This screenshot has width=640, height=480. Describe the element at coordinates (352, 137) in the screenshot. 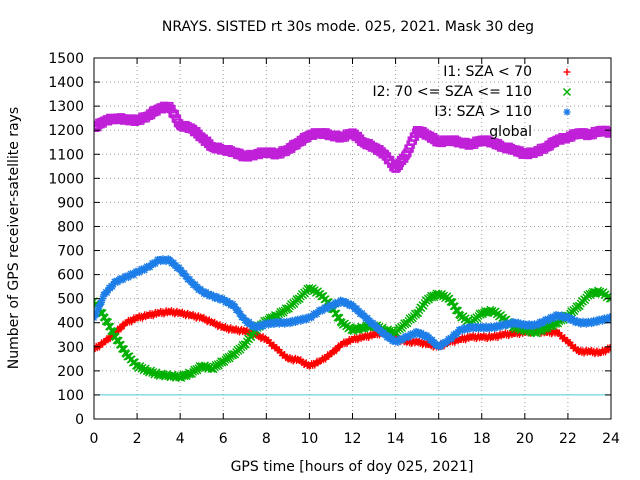

I see `series-global-points` at that location.